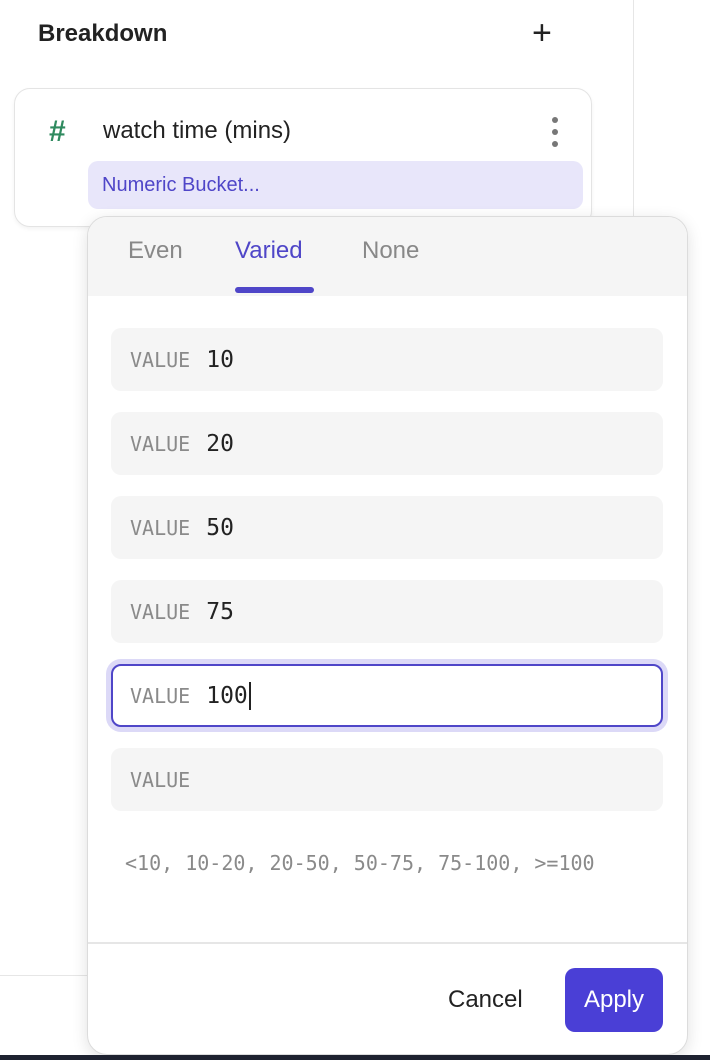 Image resolution: width=710 pixels, height=1060 pixels. I want to click on tab-even: Even, so click(155, 250).